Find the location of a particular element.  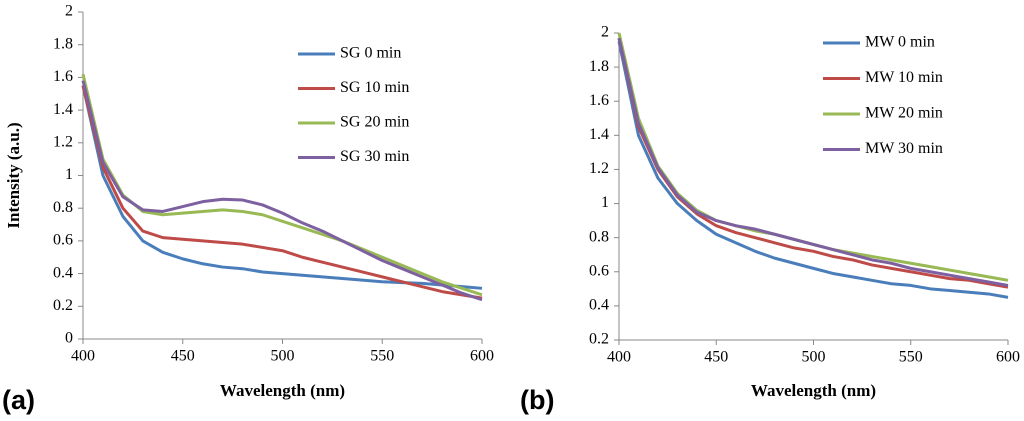

legend-label: SG 30 min is located at coordinates (374, 156).